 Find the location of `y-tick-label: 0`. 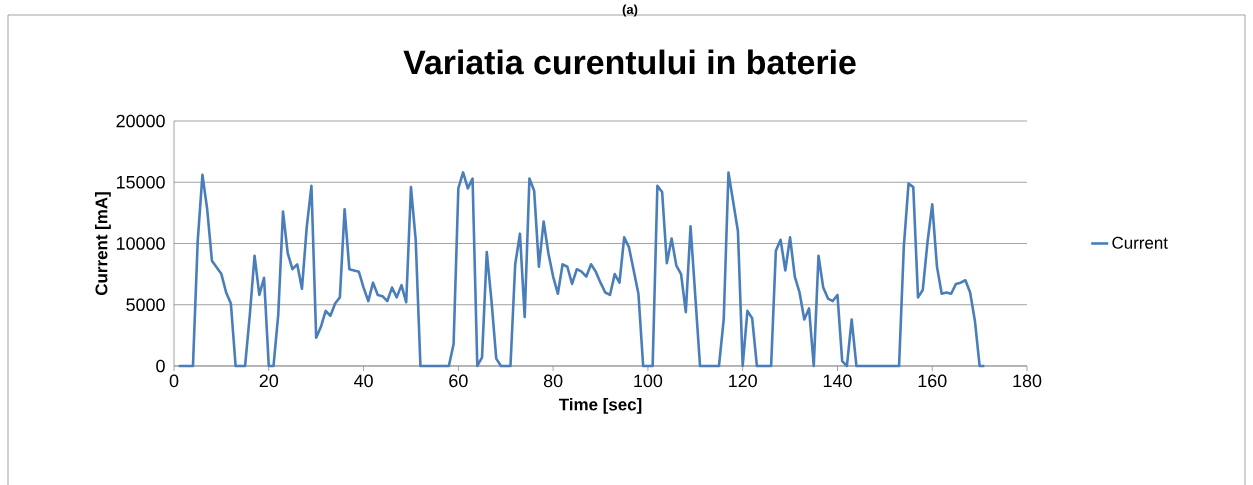

y-tick-label: 0 is located at coordinates (160, 366).